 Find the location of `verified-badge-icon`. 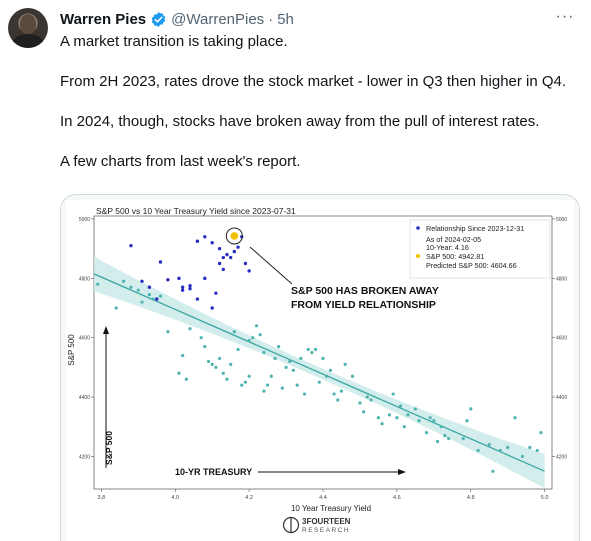

verified-badge-icon is located at coordinates (158, 19).